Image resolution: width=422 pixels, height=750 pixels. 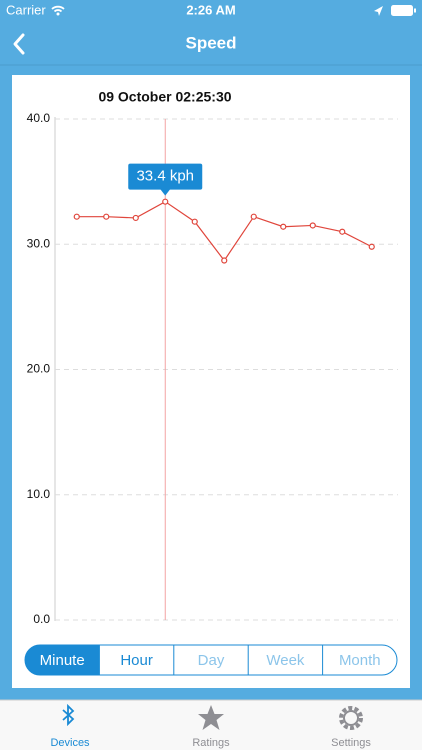 What do you see at coordinates (39, 118) in the screenshot?
I see `y-tick-label: 40.0` at bounding box center [39, 118].